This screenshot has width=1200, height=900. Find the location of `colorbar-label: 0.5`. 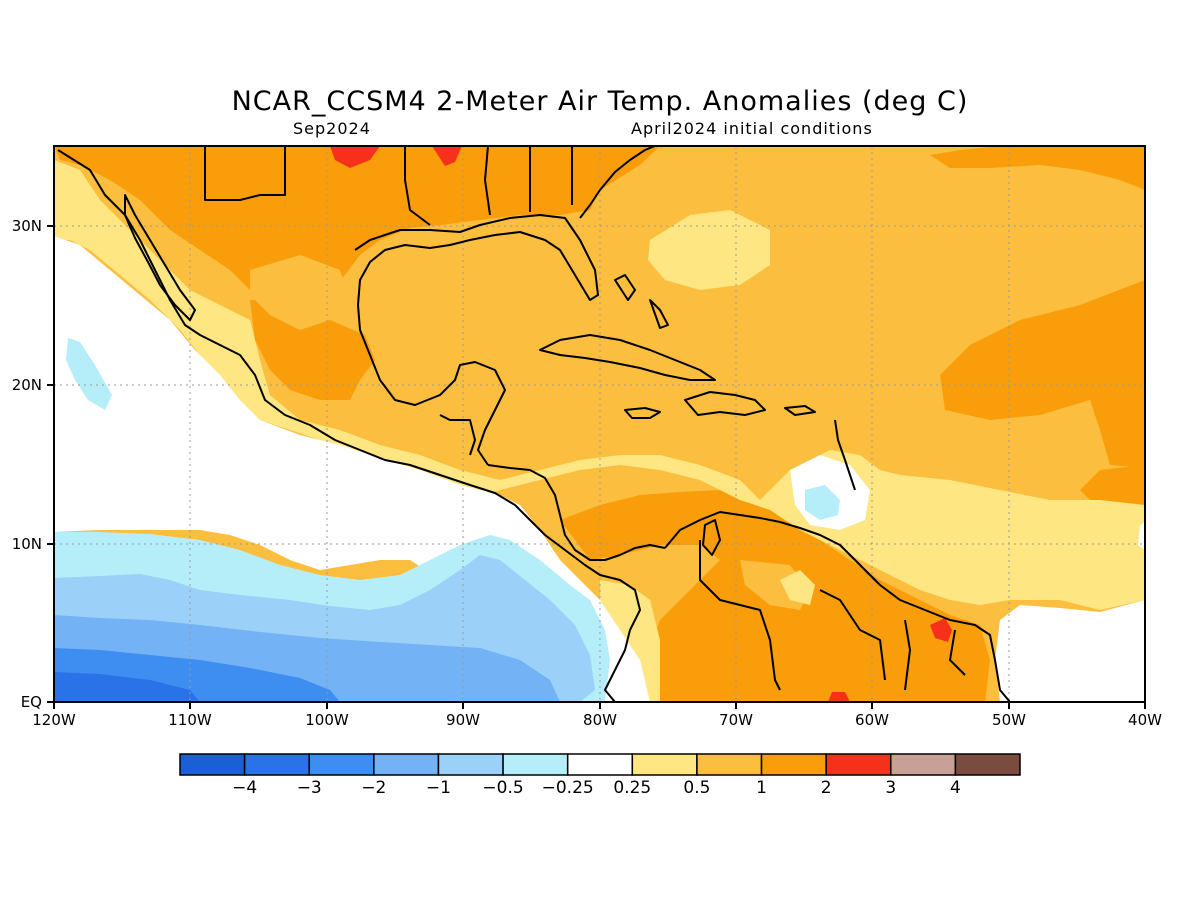

colorbar-label: 0.5 is located at coordinates (696, 788).